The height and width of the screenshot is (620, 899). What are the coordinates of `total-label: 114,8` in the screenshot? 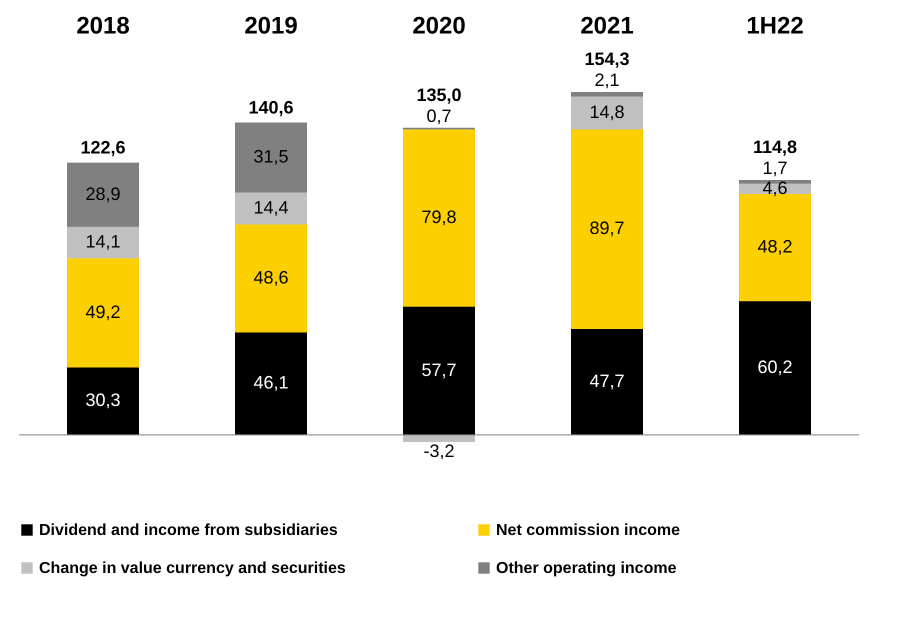 It's located at (775, 147).